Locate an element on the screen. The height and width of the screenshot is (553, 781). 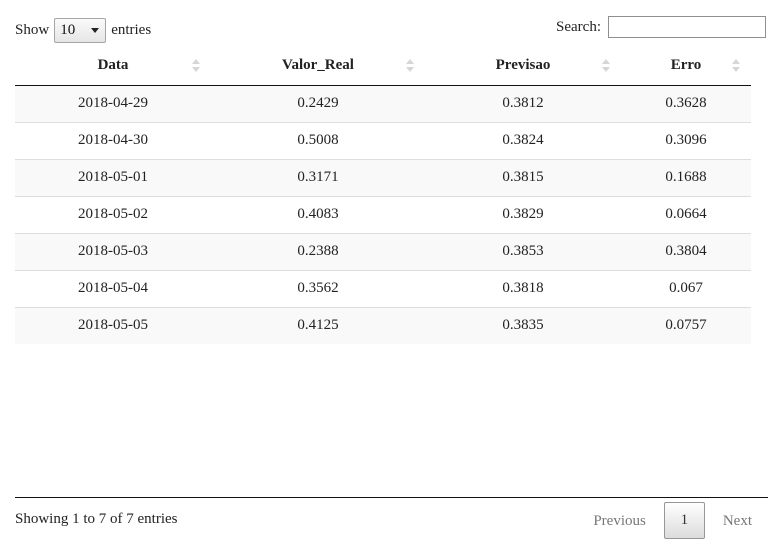
table-info: Showing 1 to 7 of 7 entries is located at coordinates (96, 519).